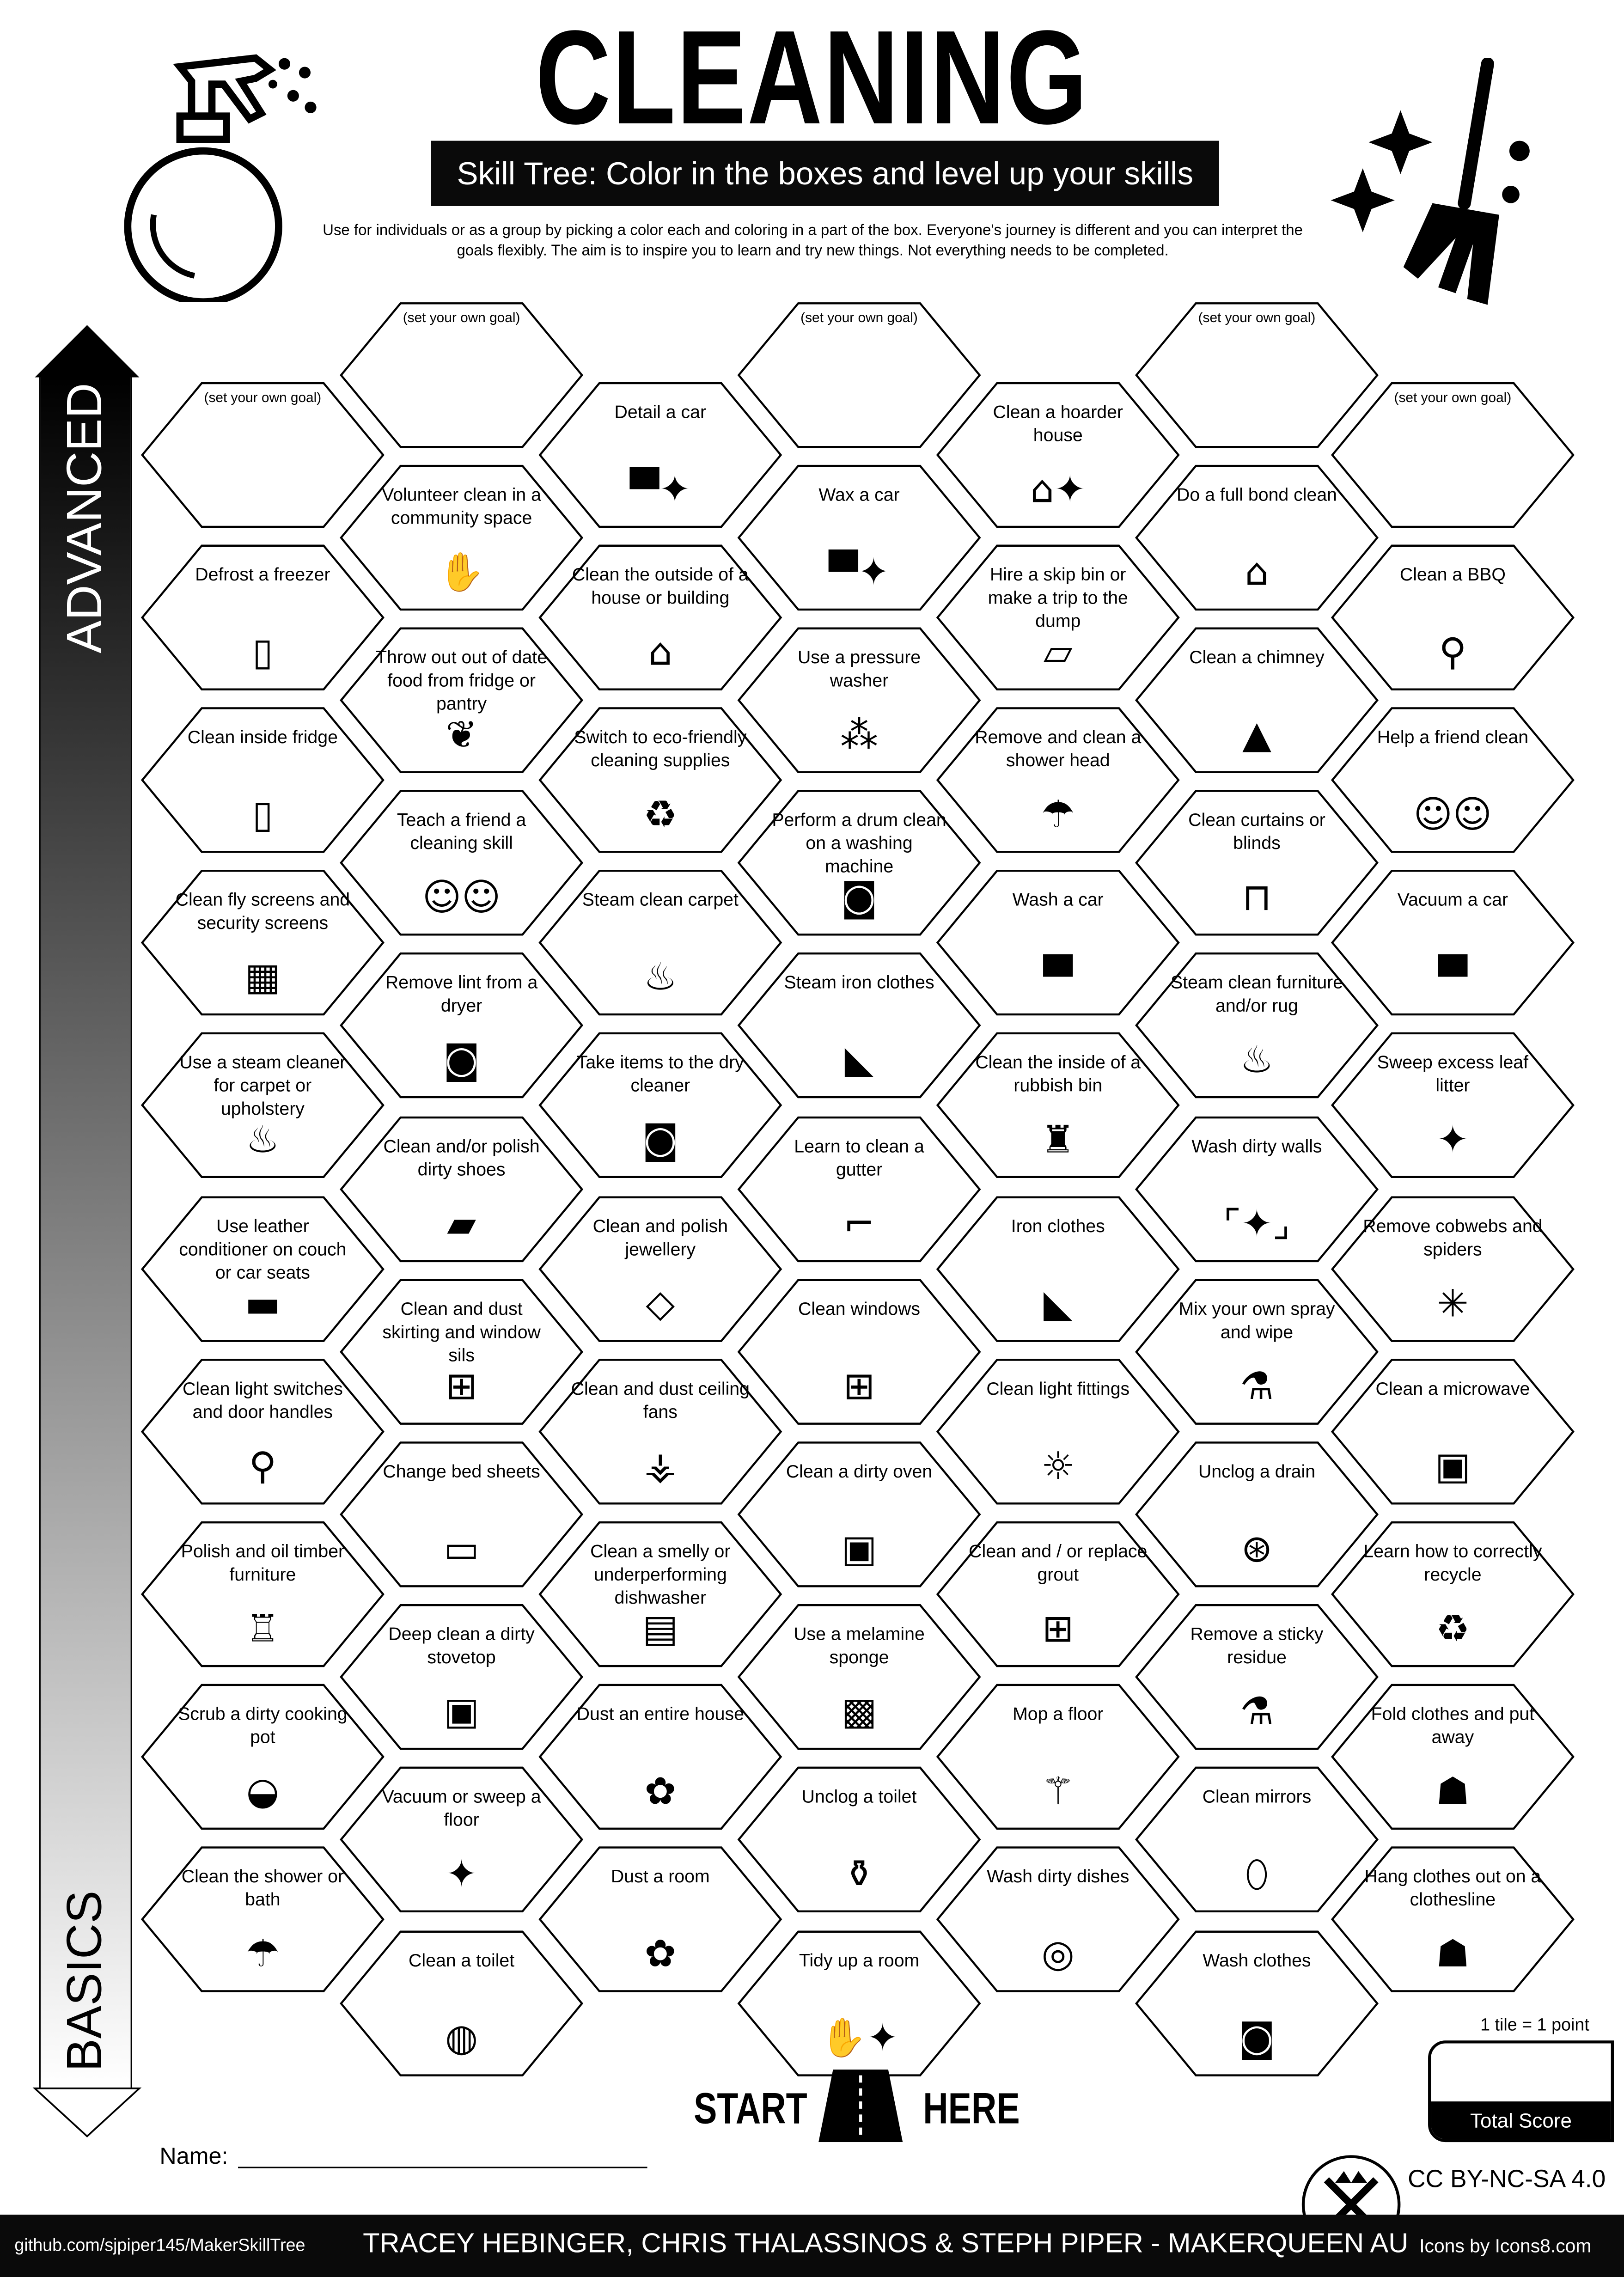 The width and height of the screenshot is (1624, 2277). What do you see at coordinates (1453, 1757) in the screenshot?
I see `skill-tile: Fold clothes and put away ☗` at bounding box center [1453, 1757].